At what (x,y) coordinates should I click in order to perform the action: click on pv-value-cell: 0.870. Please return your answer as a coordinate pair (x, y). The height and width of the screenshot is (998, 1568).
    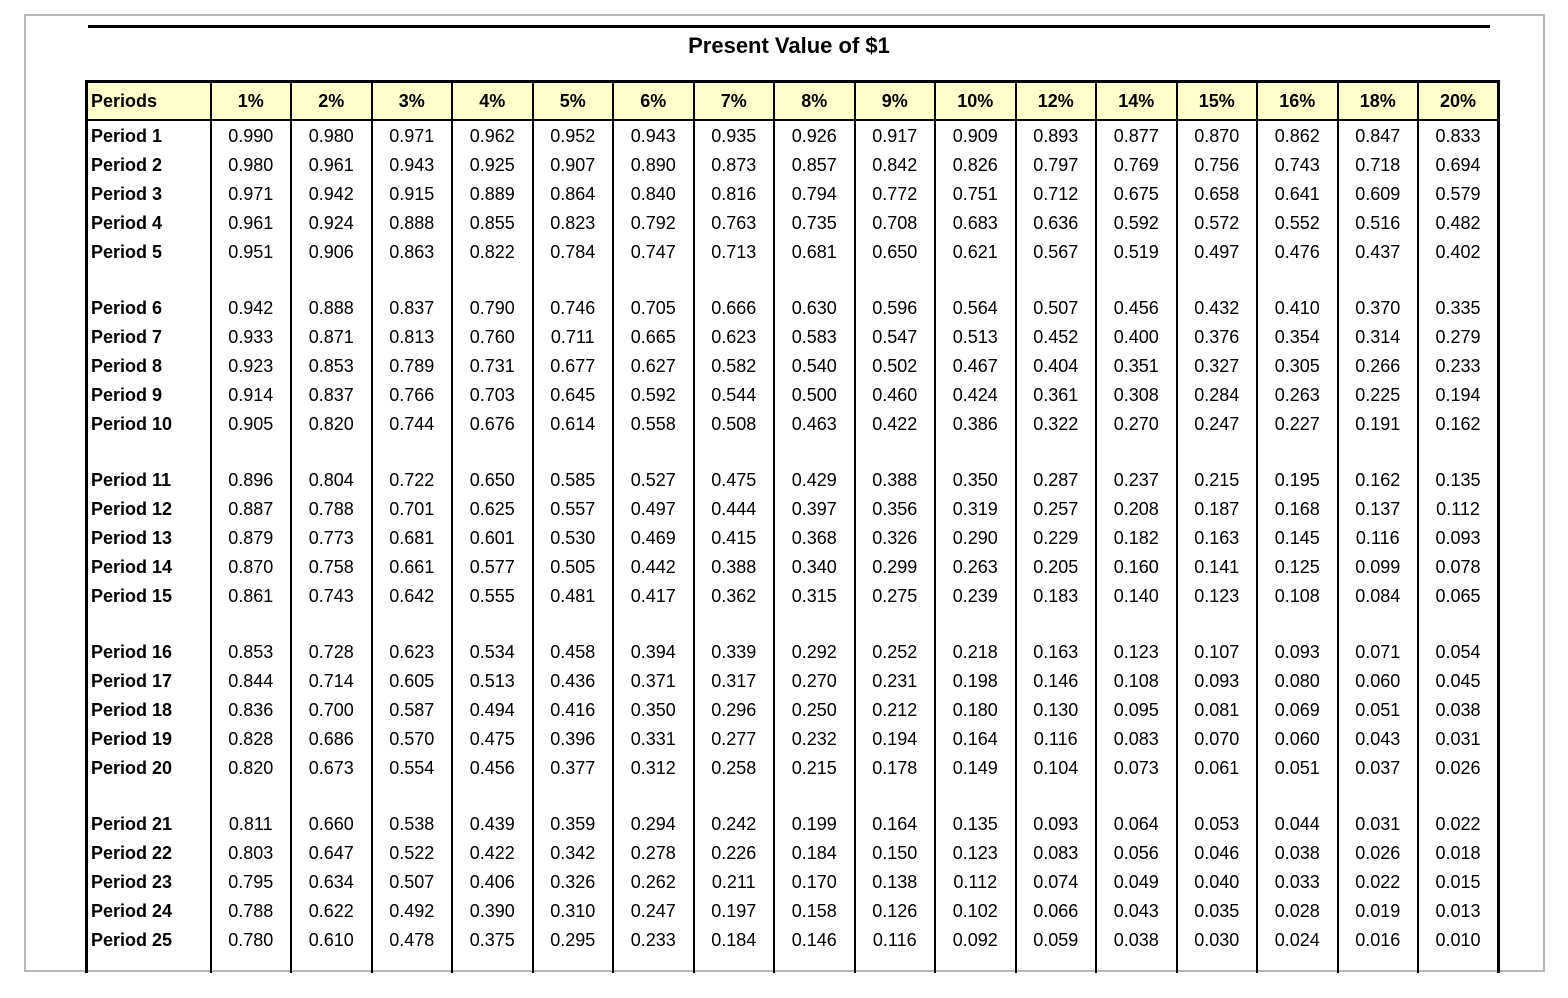
    Looking at the image, I should click on (1216, 135).